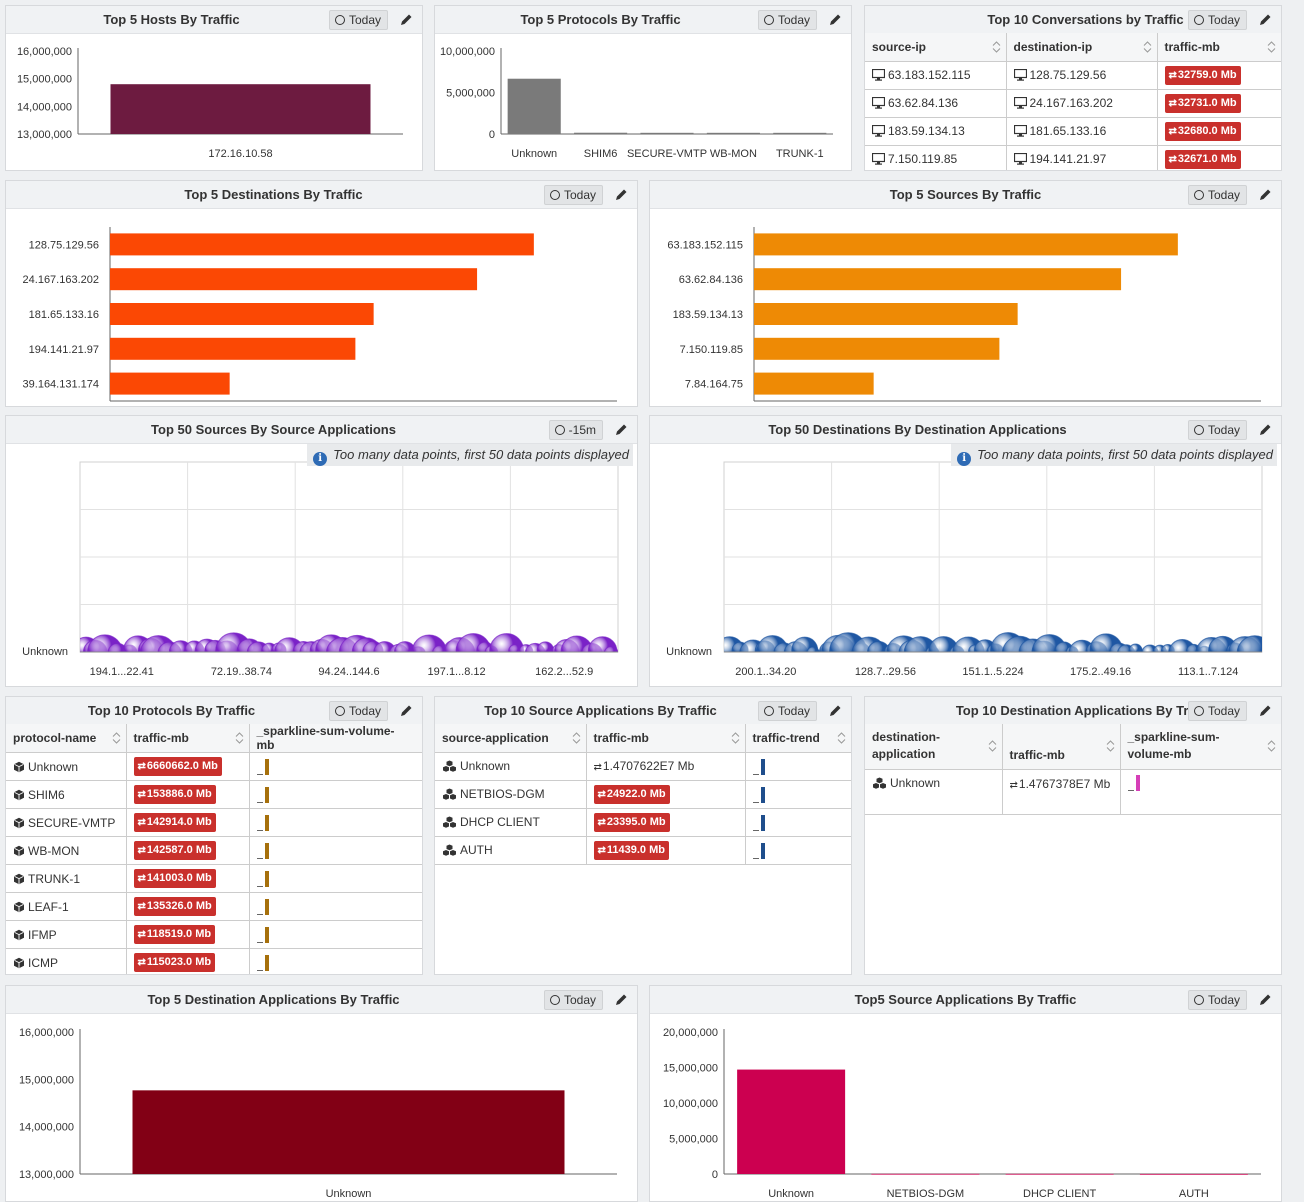  What do you see at coordinates (511, 738) in the screenshot?
I see `column-header-source-application: source-application` at bounding box center [511, 738].